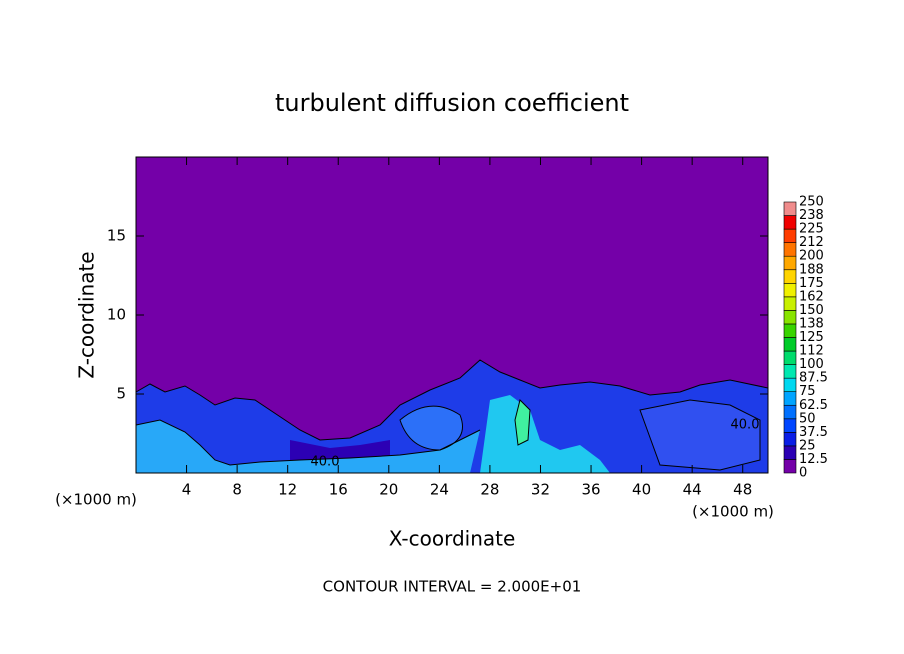 This screenshot has width=904, height=654. Describe the element at coordinates (452, 539) in the screenshot. I see `x-axis-label: X-coordinate` at that location.